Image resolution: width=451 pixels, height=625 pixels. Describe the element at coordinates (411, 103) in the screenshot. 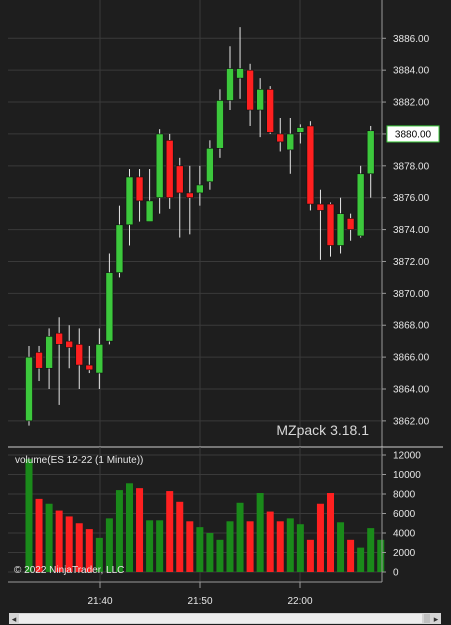

I see `price-tick-label: 3882.00` at that location.